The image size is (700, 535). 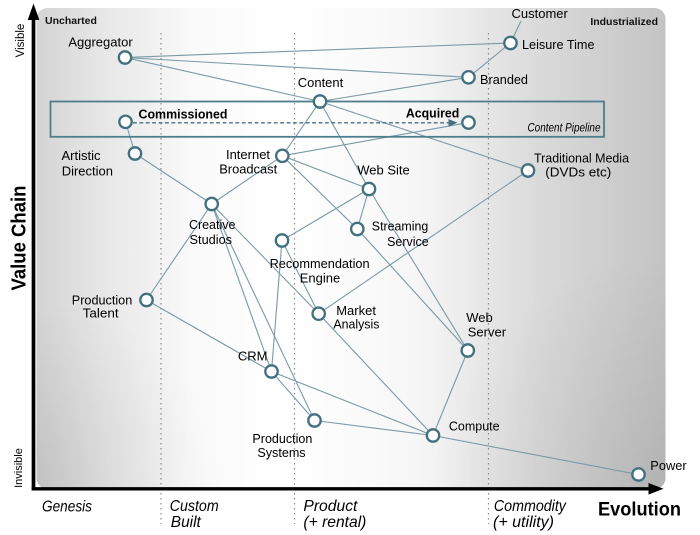 What do you see at coordinates (356, 324) in the screenshot?
I see `svg-text: Analysis` at bounding box center [356, 324].